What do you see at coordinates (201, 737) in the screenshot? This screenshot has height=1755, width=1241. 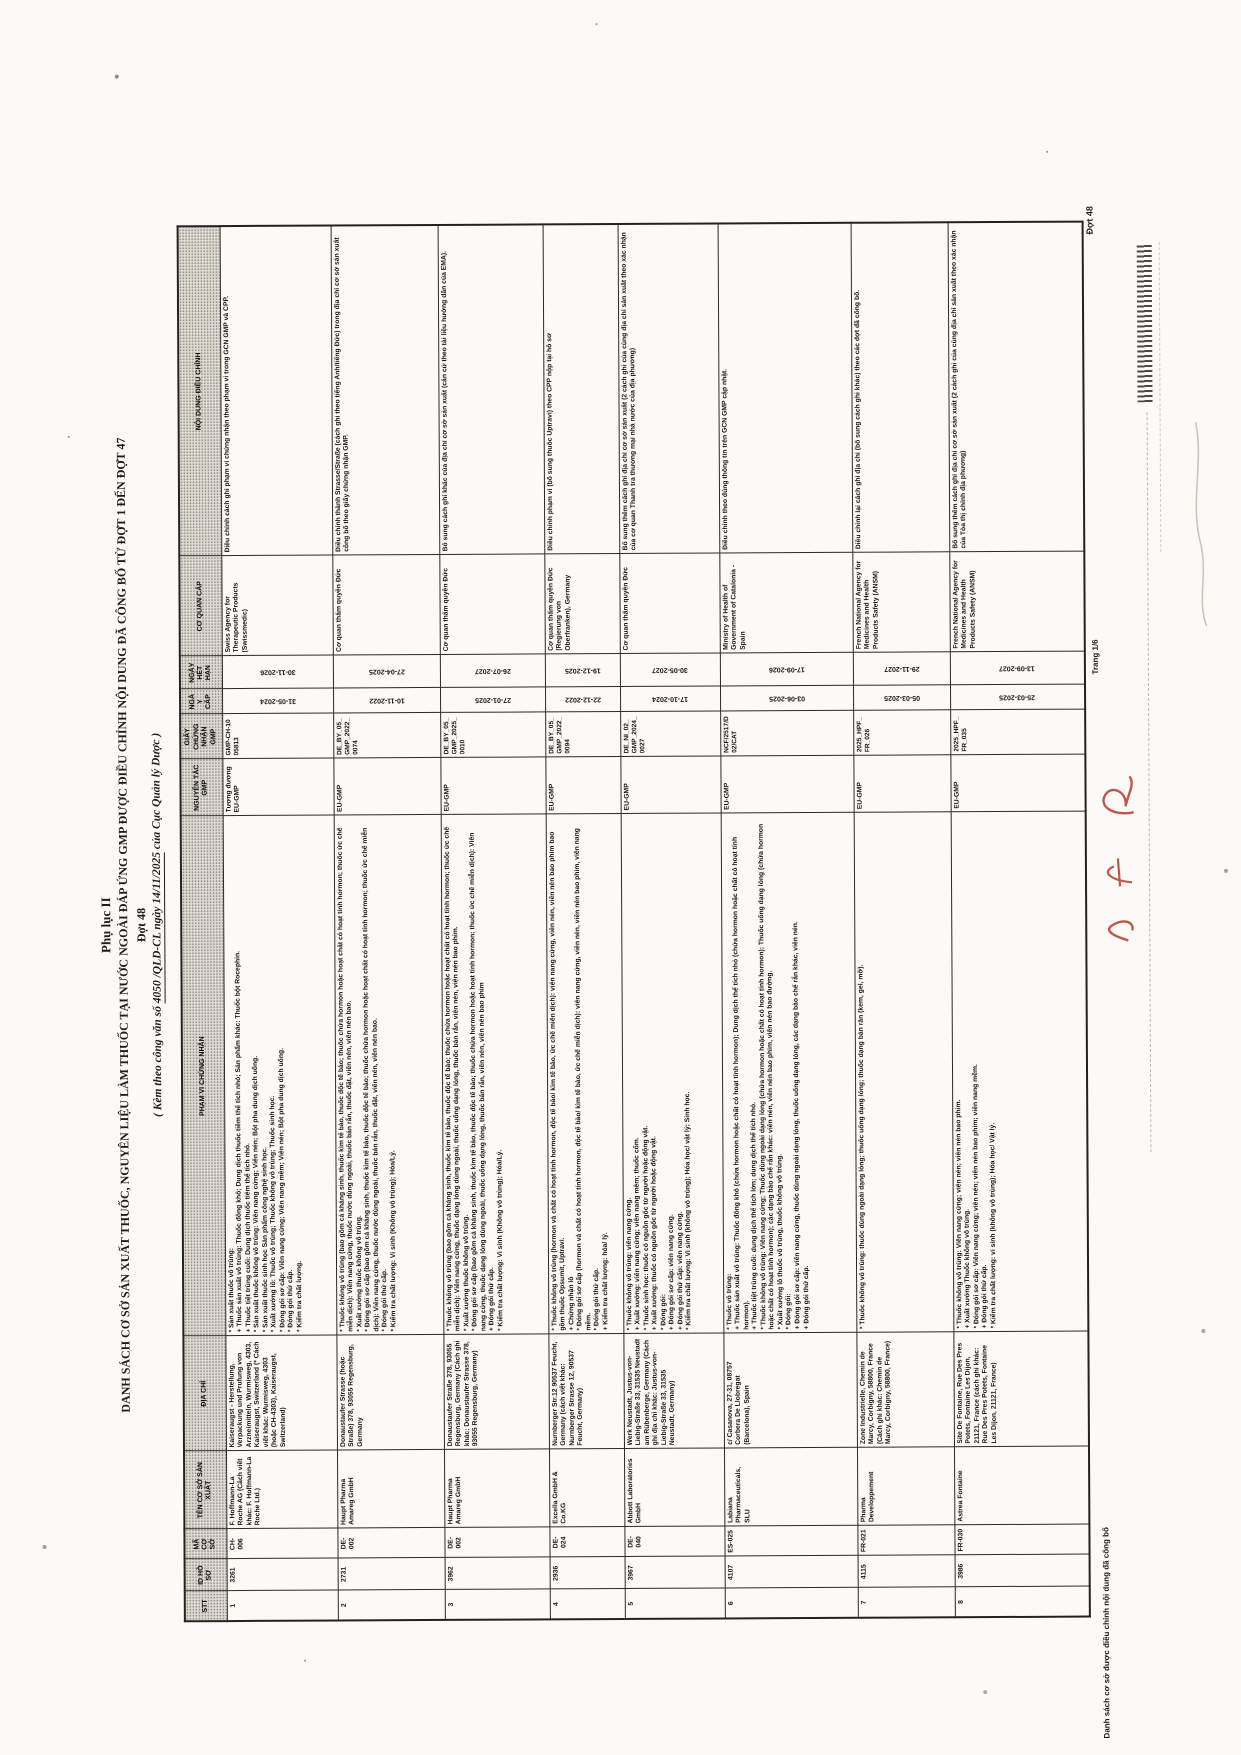 I see `header-giay-chung-nhan: GIẤY CHỨNG NHẬN GMP` at bounding box center [201, 737].